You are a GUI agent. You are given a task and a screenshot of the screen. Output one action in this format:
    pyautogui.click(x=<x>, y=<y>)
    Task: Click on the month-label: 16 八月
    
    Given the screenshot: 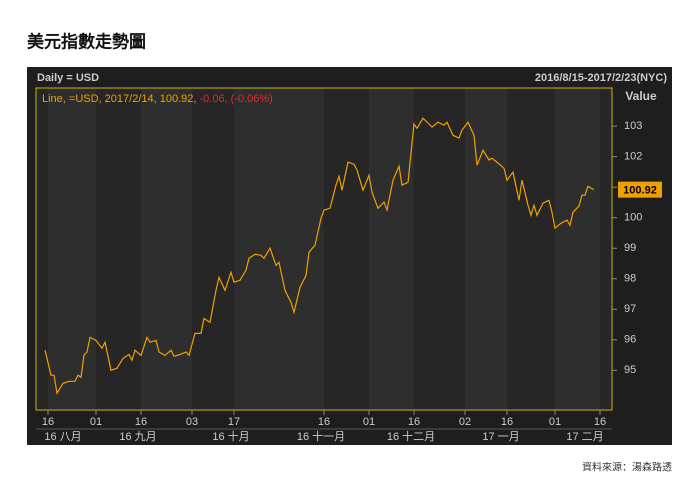 What is the action you would take?
    pyautogui.click(x=62, y=437)
    